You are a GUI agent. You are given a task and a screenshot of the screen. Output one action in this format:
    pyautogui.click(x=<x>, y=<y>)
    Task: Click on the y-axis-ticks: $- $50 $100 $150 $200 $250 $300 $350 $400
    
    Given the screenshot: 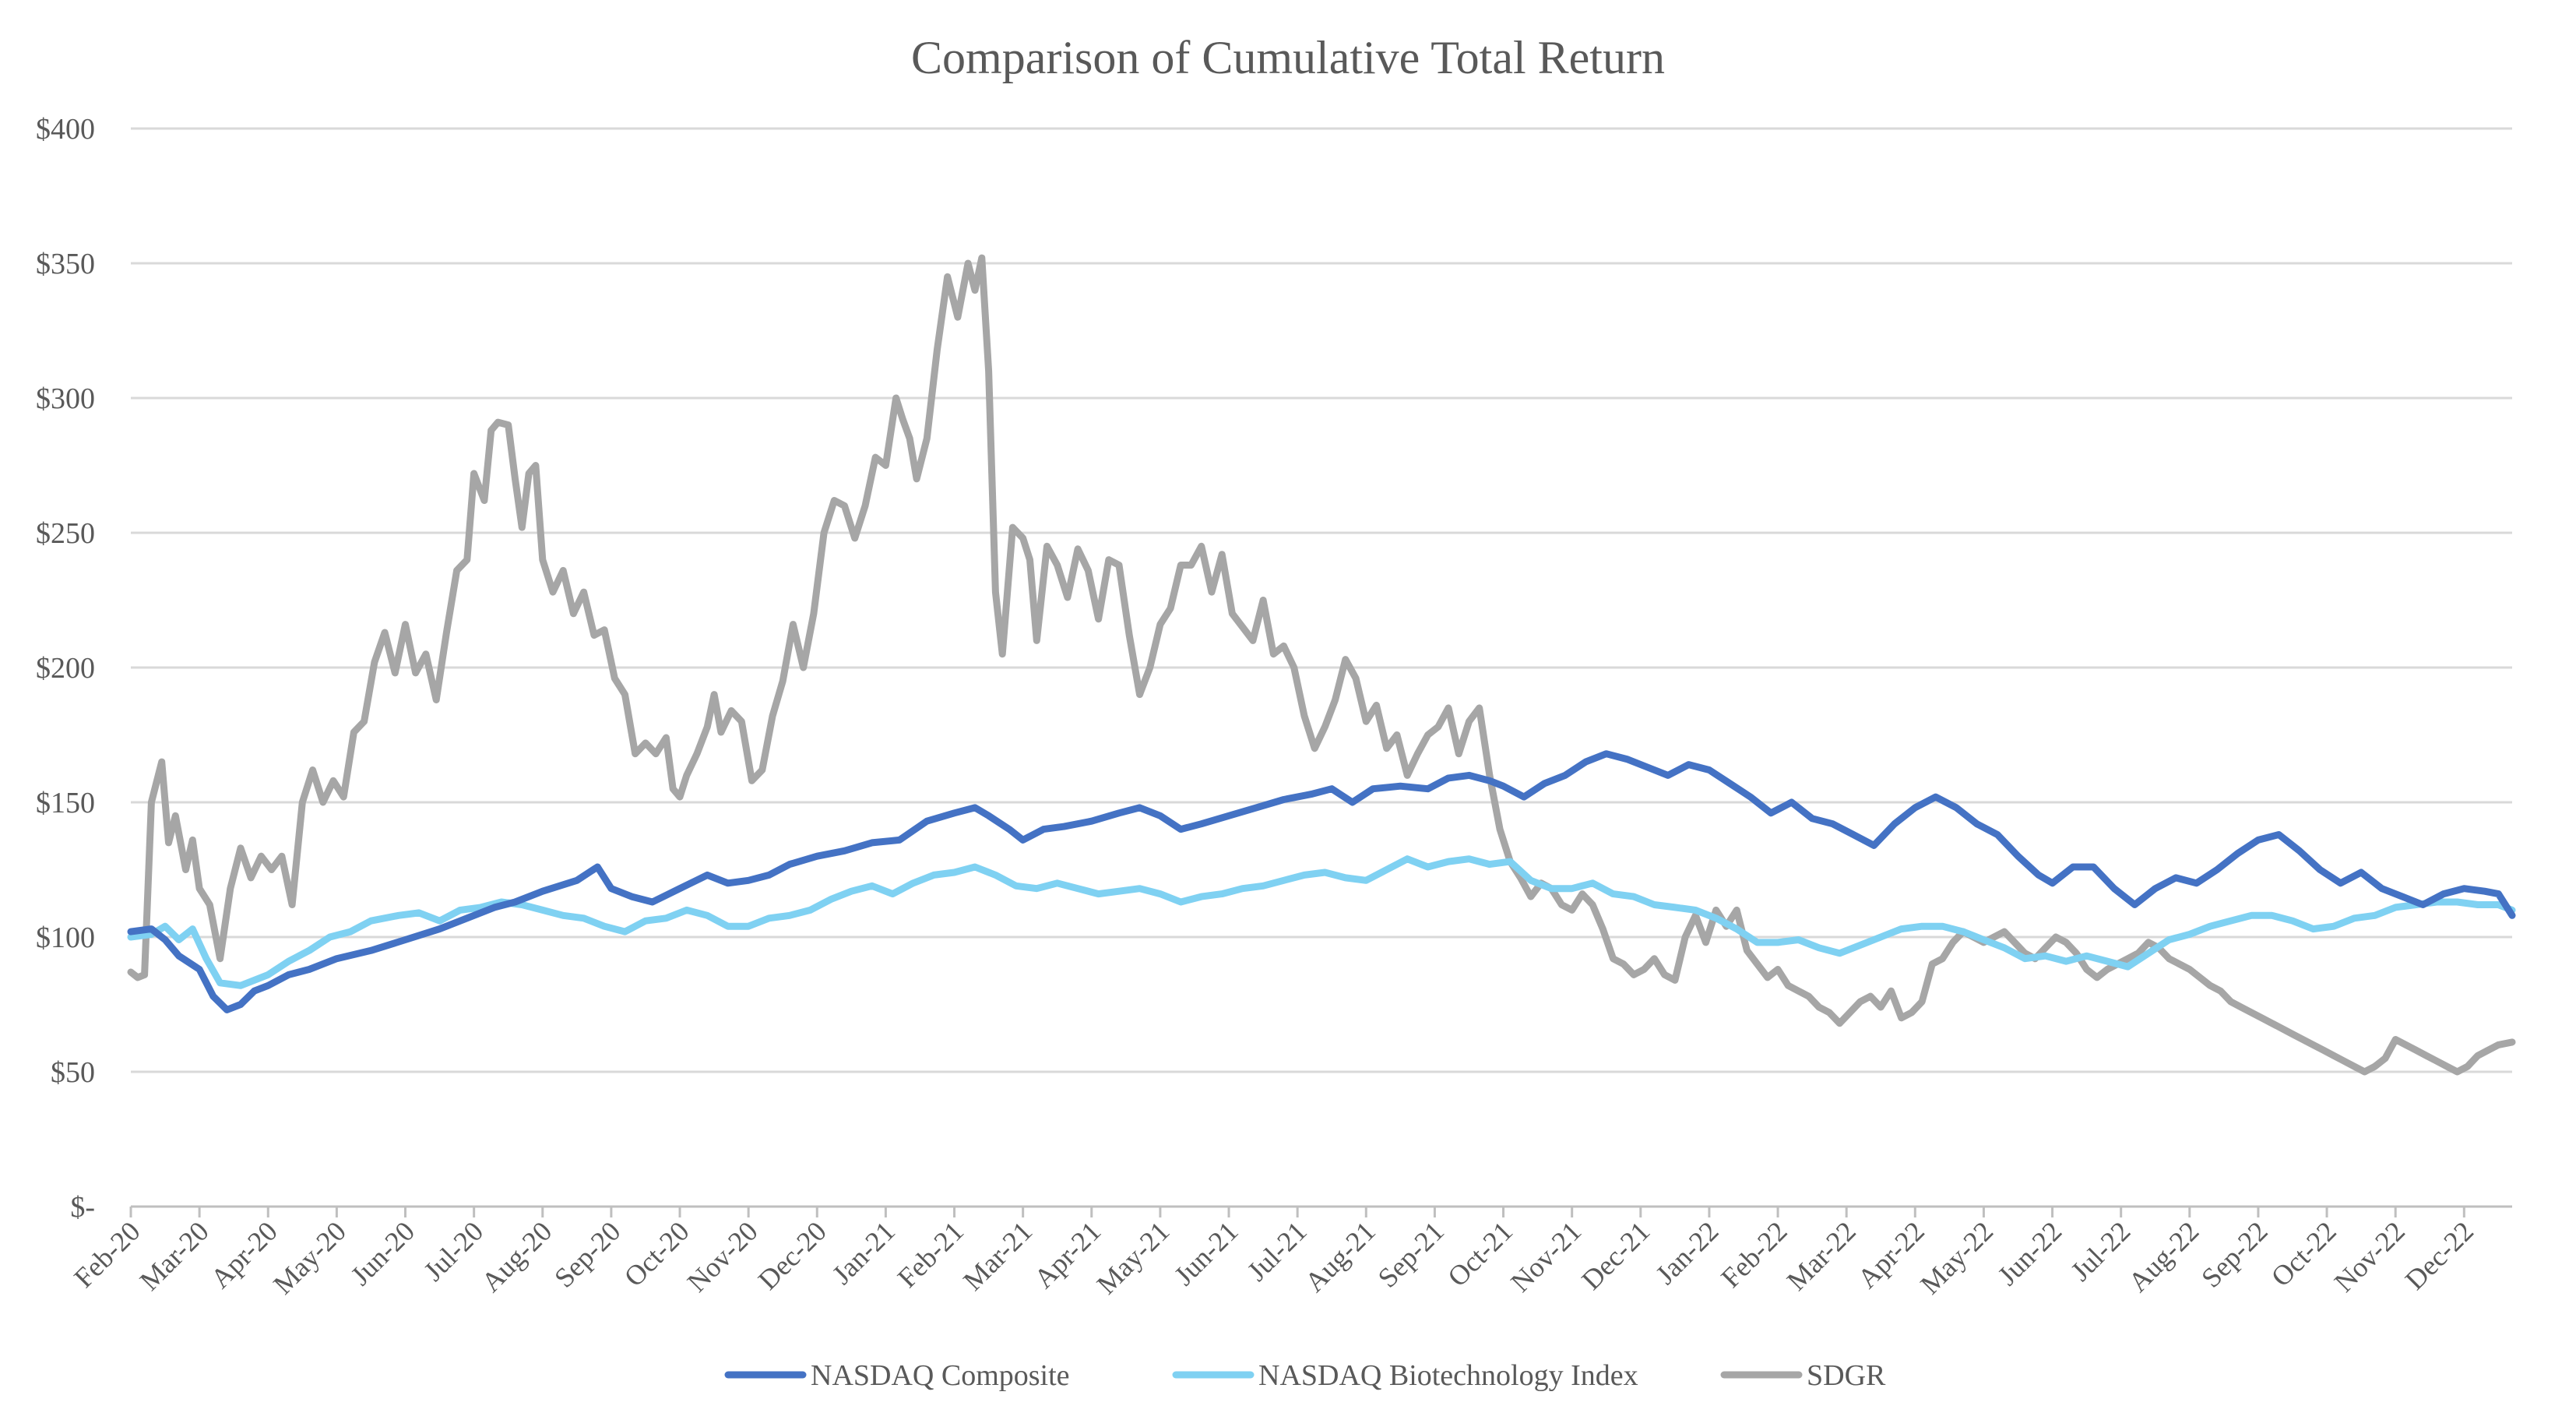 What is the action you would take?
    pyautogui.click(x=65, y=668)
    